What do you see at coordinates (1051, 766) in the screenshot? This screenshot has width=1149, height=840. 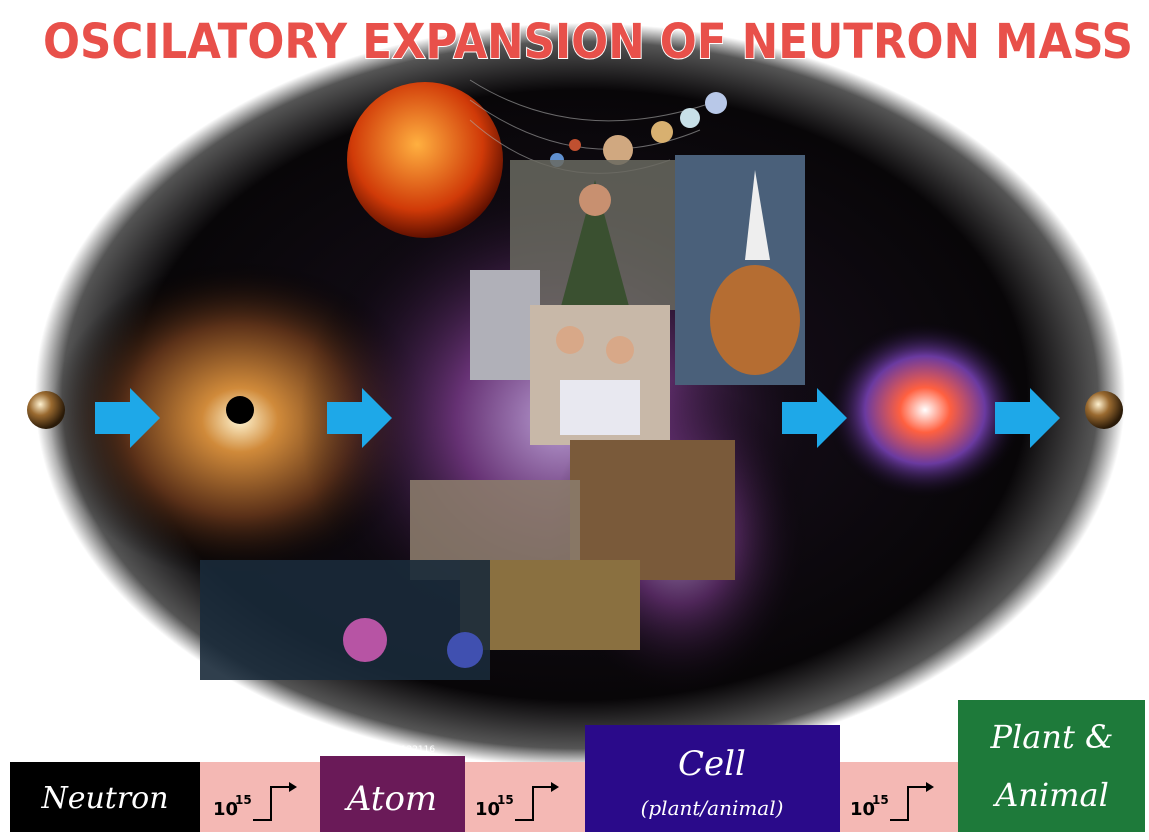 I see `plant-animal-box` at bounding box center [1051, 766].